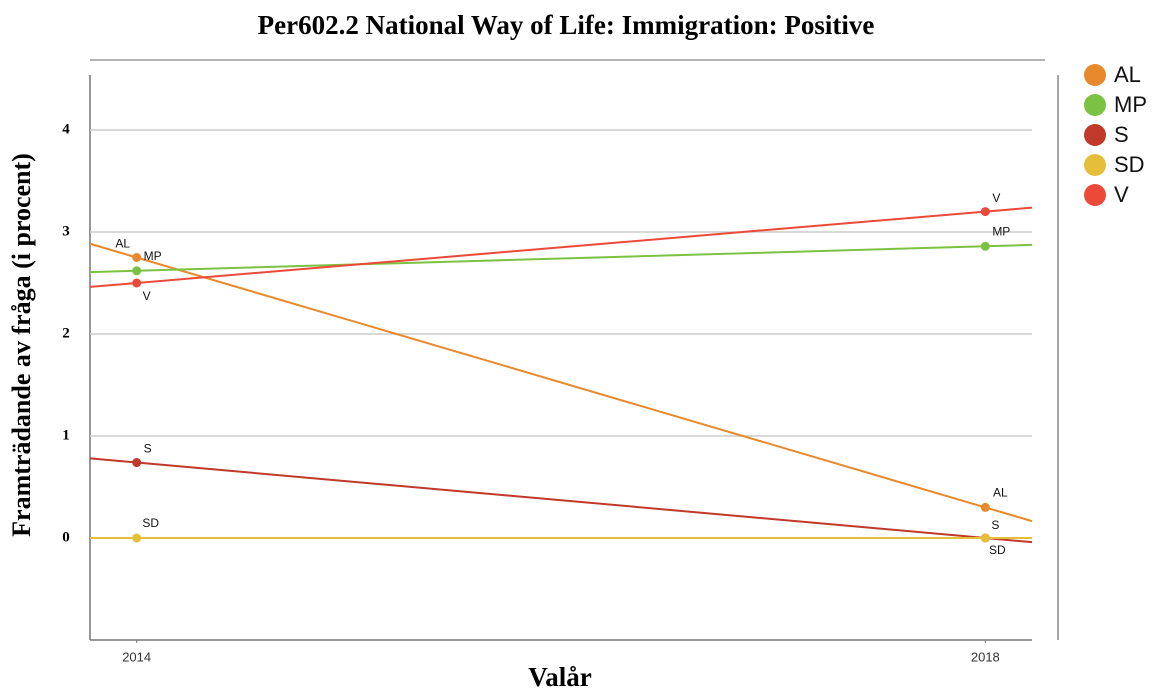  Describe the element at coordinates (66, 231) in the screenshot. I see `y-tick-label: 3` at that location.